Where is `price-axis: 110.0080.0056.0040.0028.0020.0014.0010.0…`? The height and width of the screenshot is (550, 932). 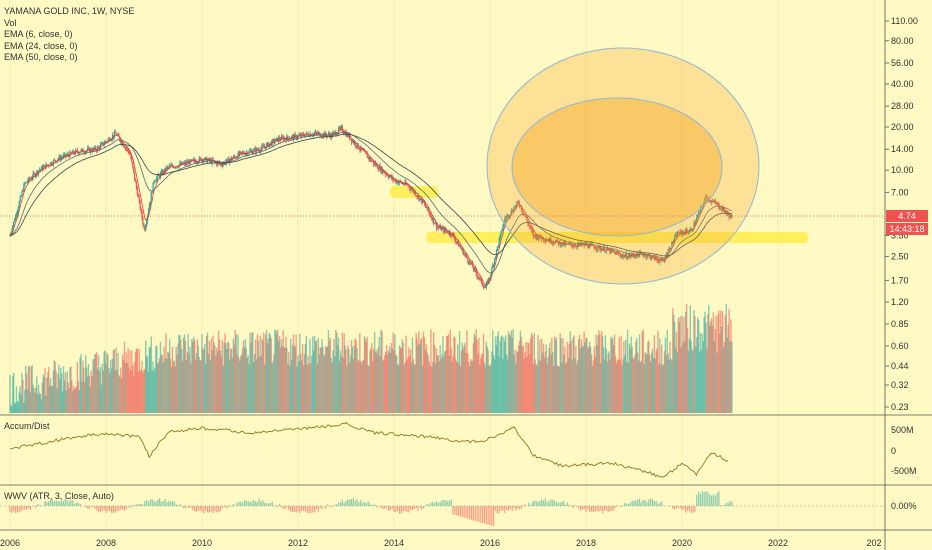 price-axis: 110.0080.0056.0040.0028.0020.0014.0010.0… is located at coordinates (901, 214).